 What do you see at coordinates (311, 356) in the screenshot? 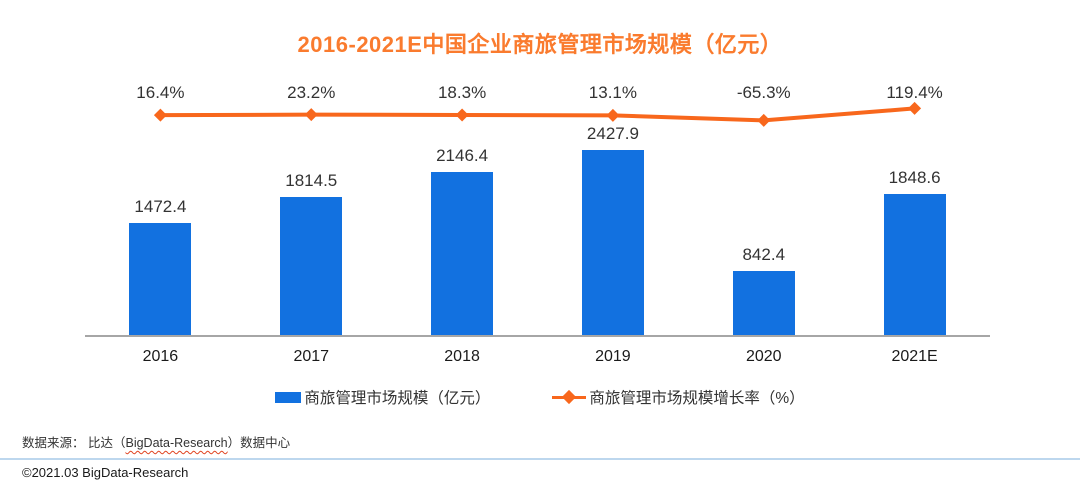
I see `x-axis-label: 2017` at bounding box center [311, 356].